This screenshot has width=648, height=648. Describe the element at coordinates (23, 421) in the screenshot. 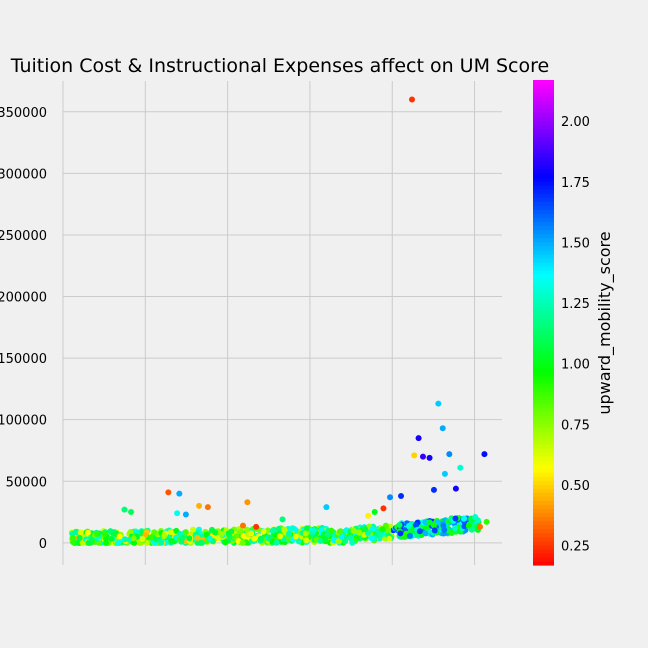

I see `y-tick-label: 100000` at that location.